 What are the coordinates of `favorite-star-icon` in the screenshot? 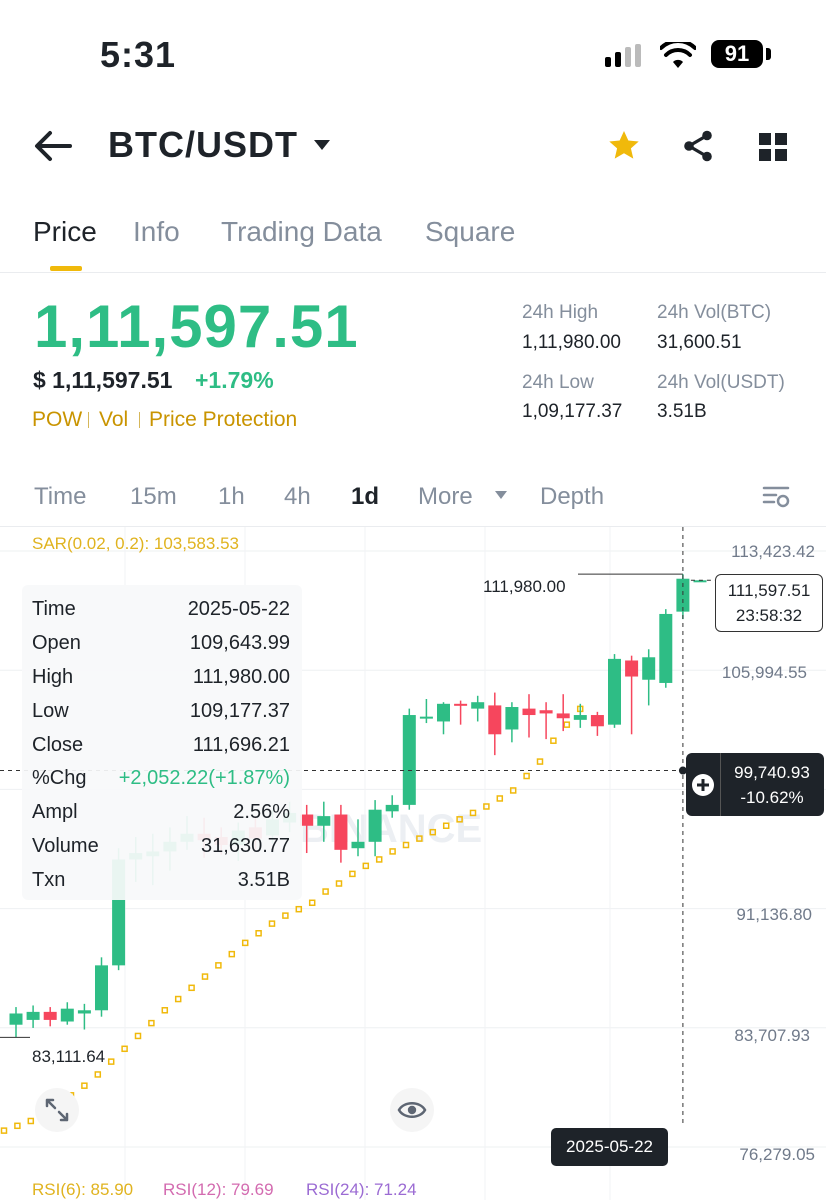 It's located at (624, 146).